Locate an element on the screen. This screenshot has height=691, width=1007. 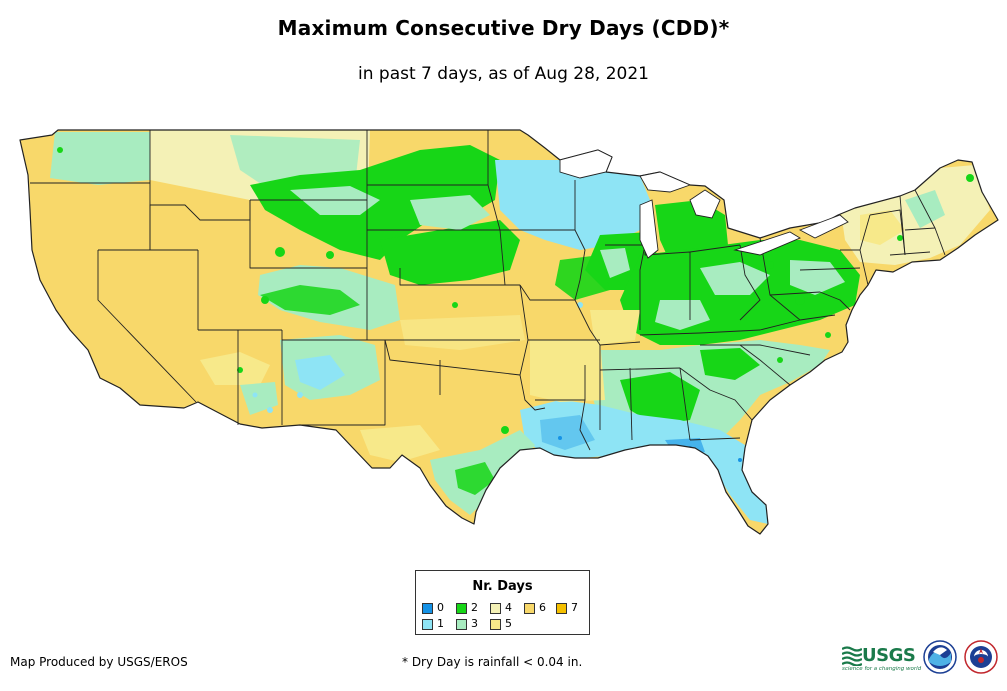
legend: Nr. Days 0 1 2 3 4 5 6 7 is located at coordinates (502, 602).